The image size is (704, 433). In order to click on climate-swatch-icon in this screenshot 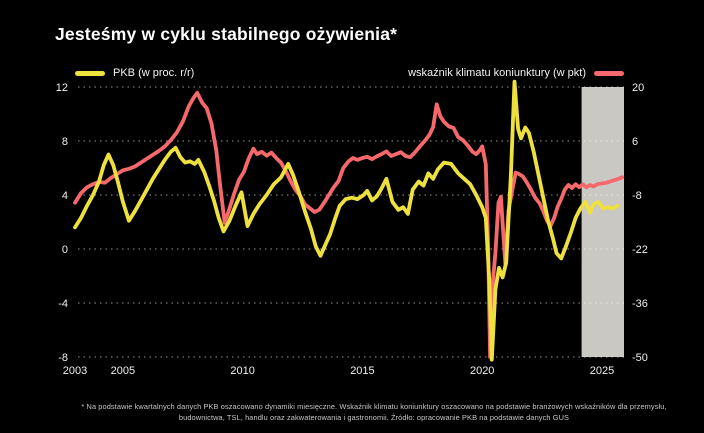, I will do `click(609, 73)`.